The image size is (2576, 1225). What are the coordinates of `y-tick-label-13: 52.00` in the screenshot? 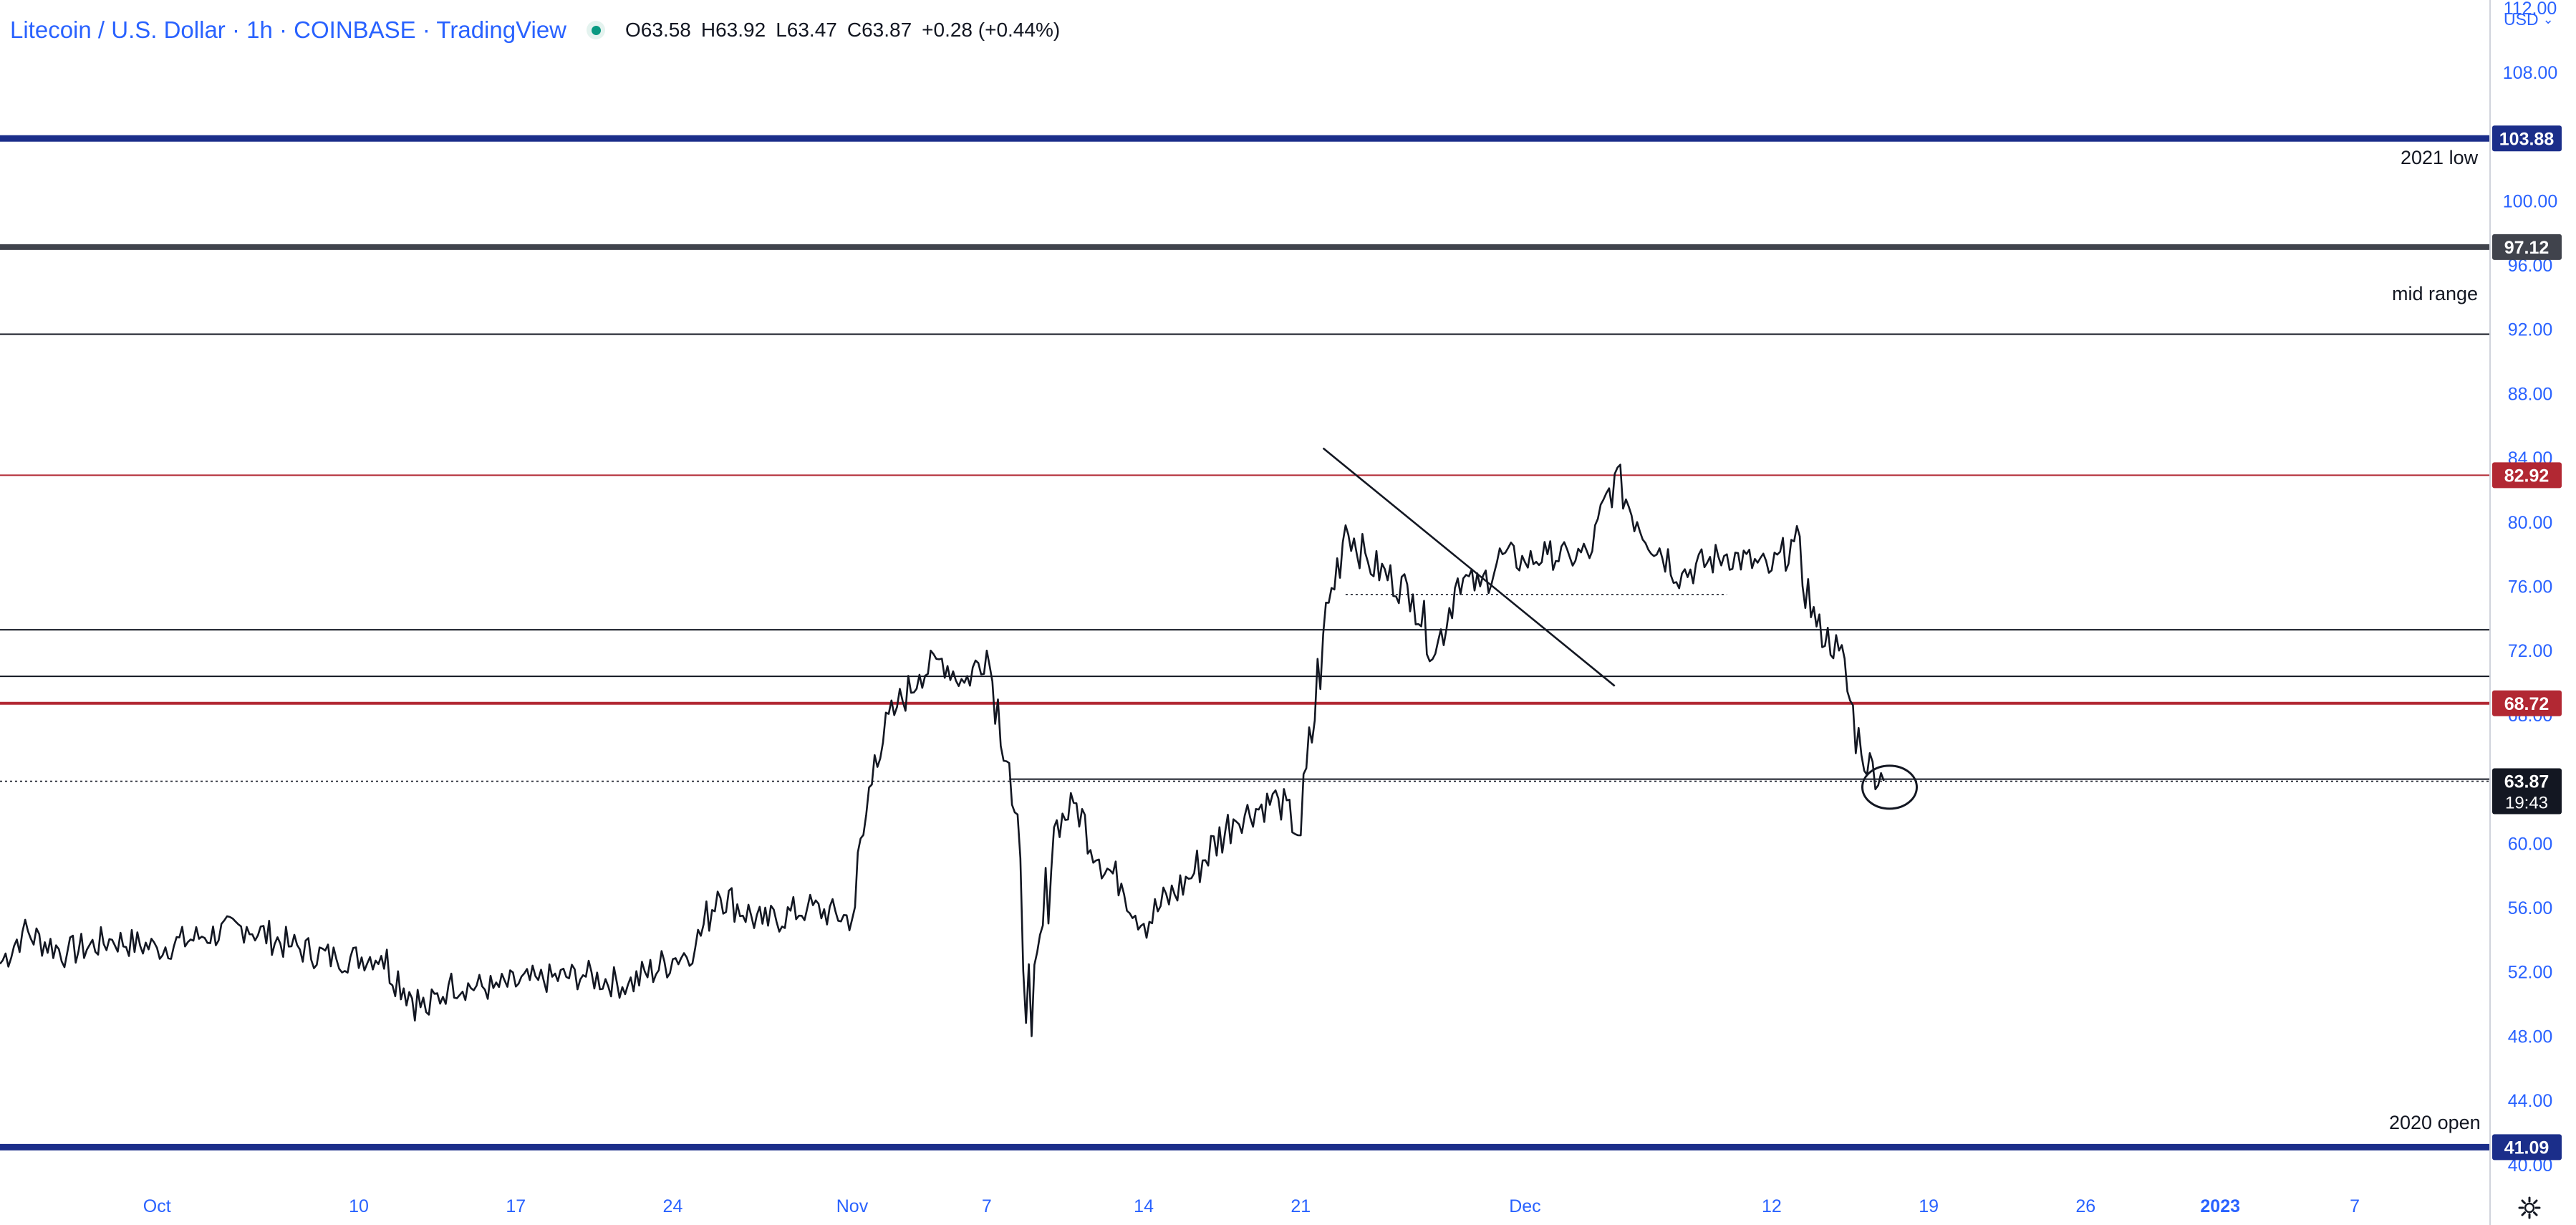 It's located at (2530, 973).